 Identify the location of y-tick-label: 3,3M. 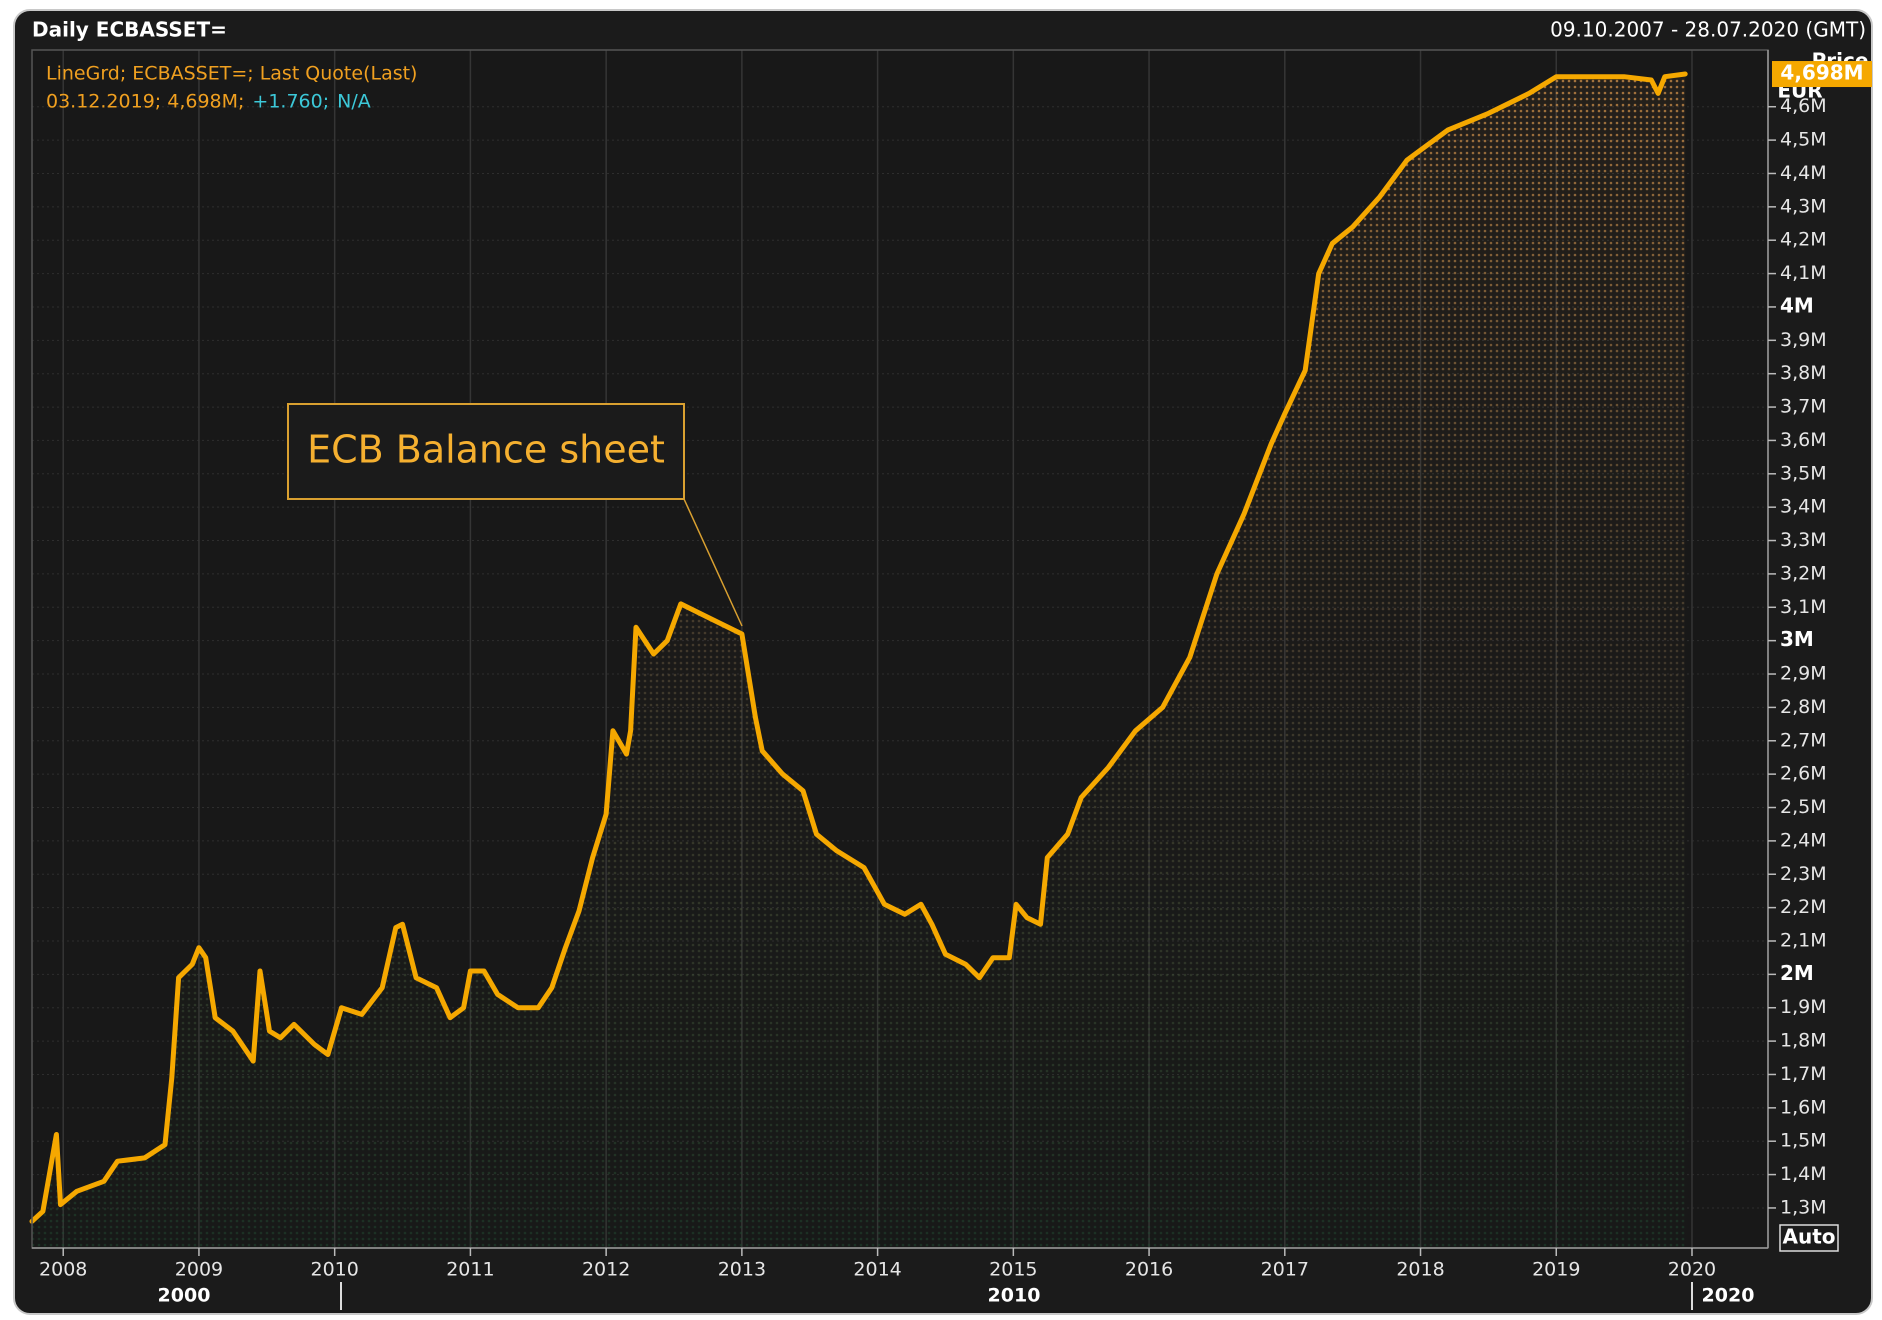
(1803, 540).